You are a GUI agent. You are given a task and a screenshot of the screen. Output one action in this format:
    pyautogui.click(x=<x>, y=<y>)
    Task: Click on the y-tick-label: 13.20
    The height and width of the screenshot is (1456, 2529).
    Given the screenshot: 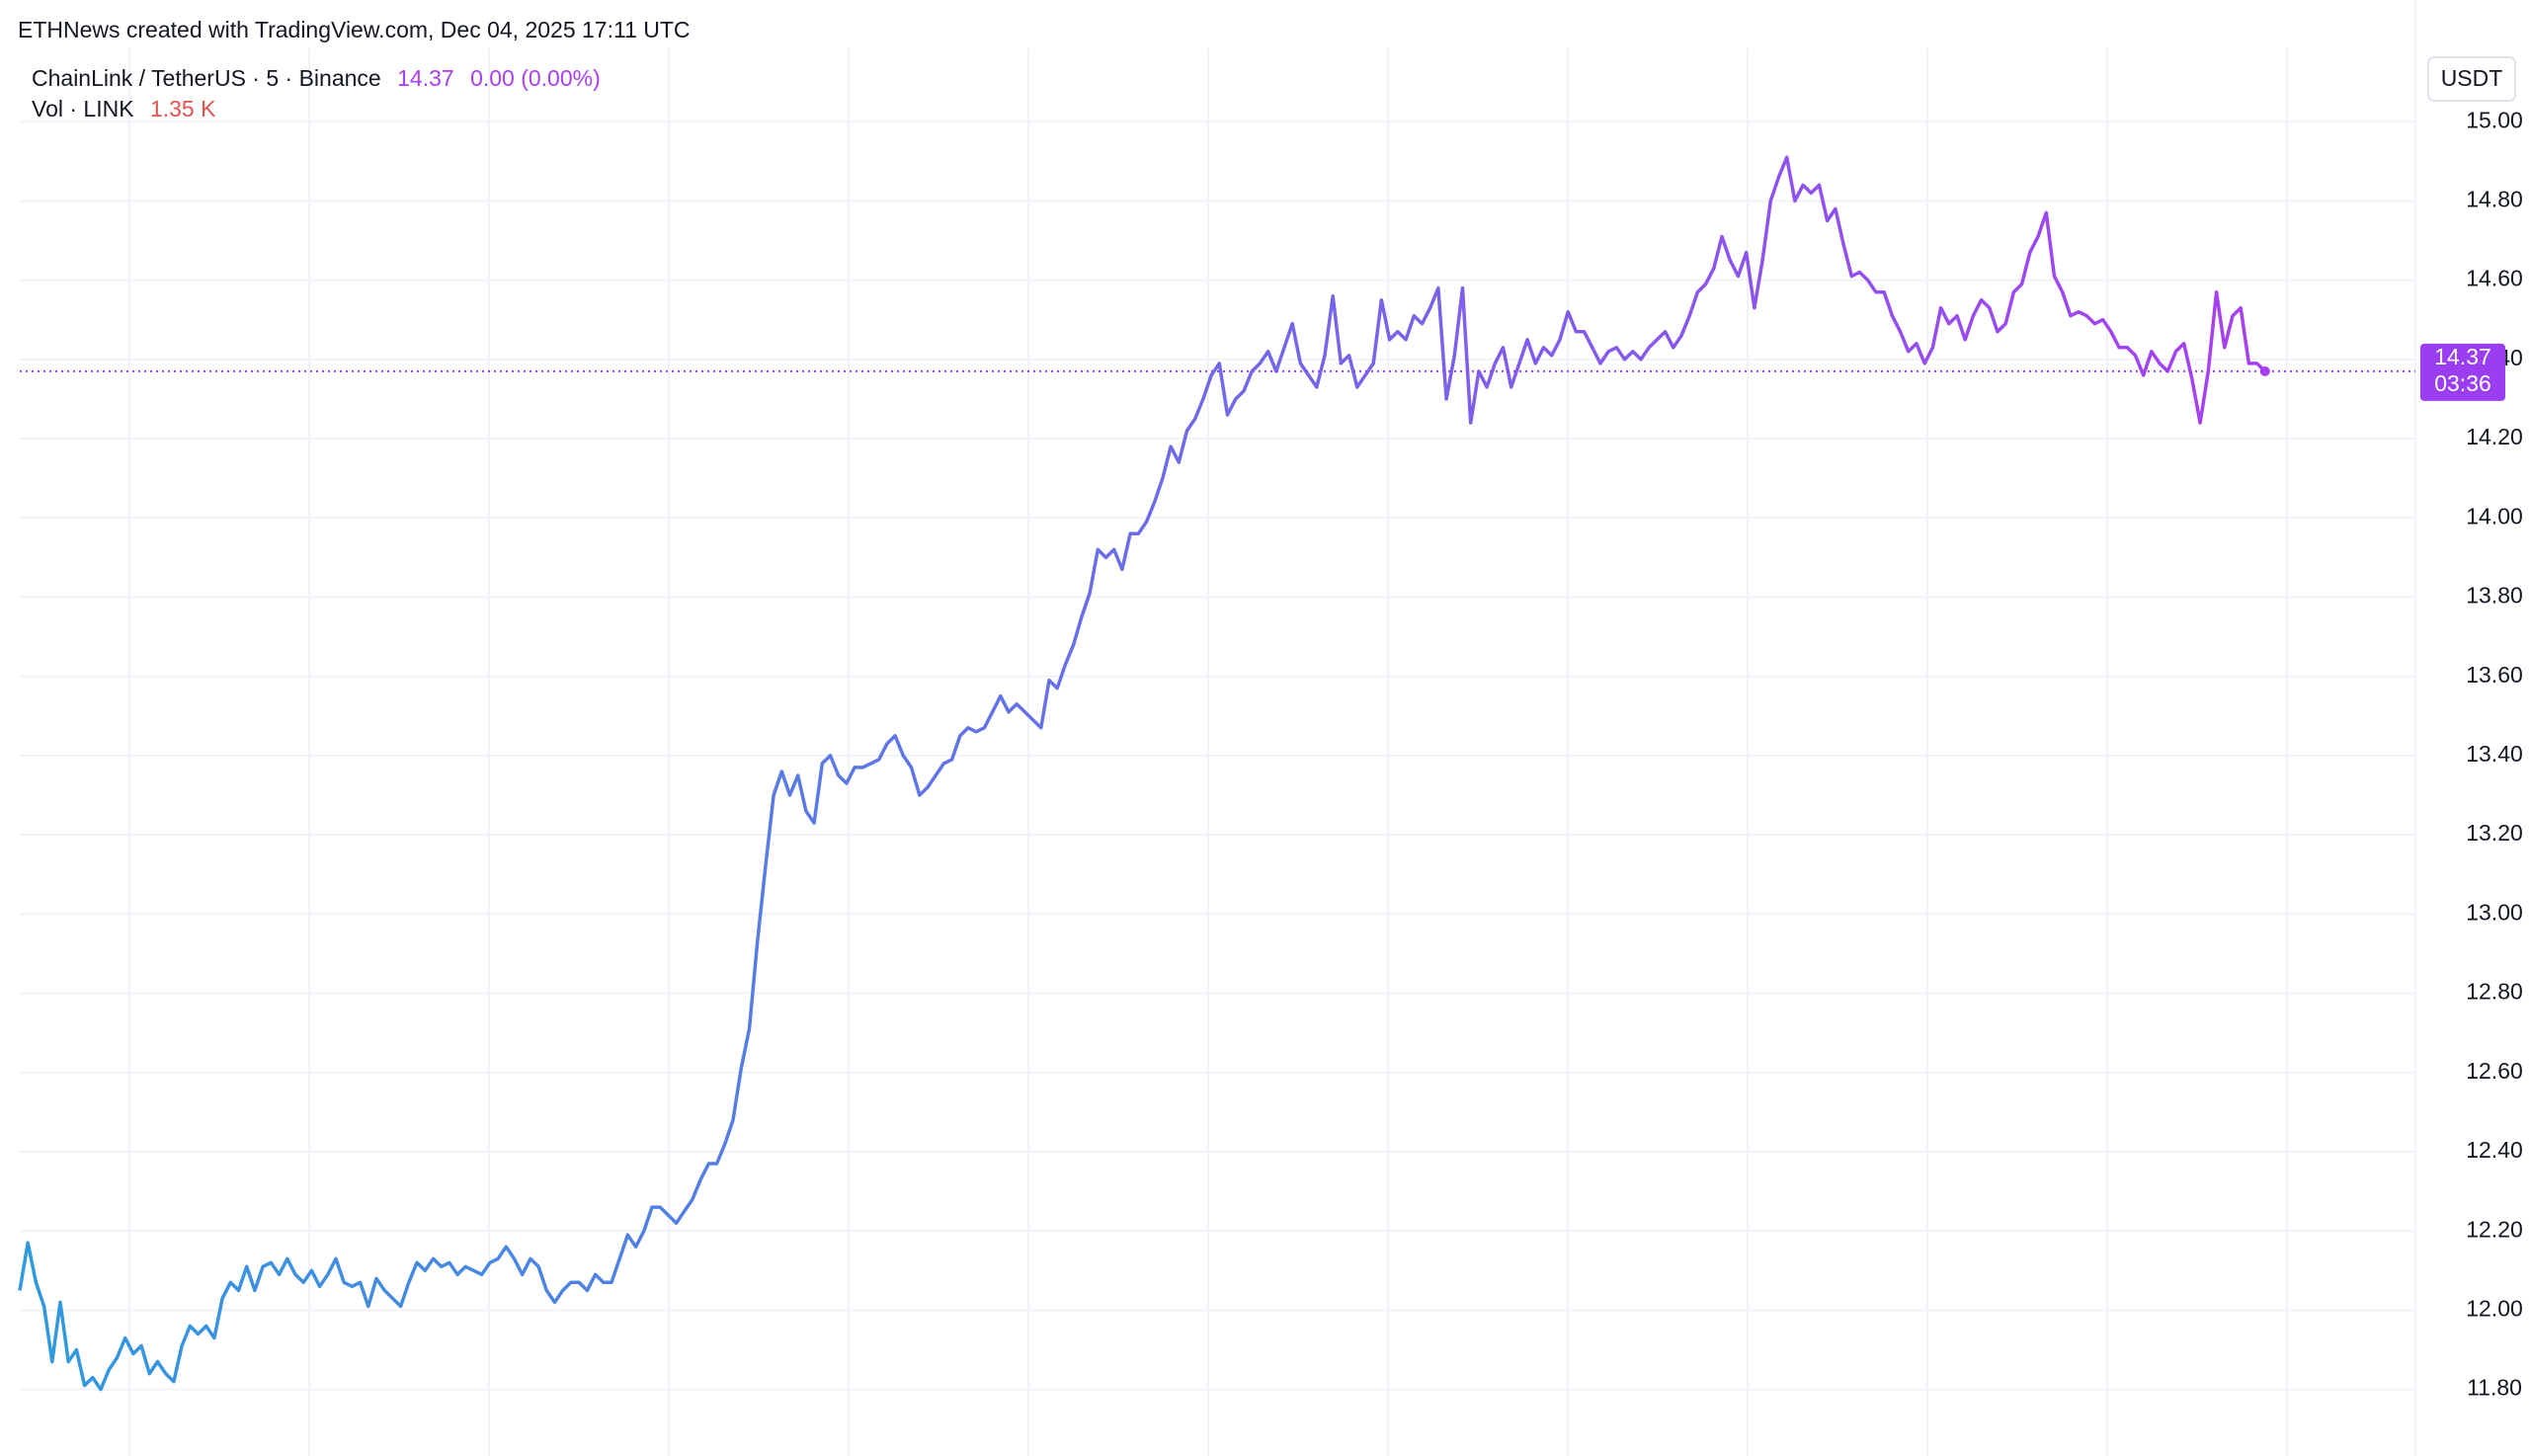 What is the action you would take?
    pyautogui.click(x=2494, y=833)
    